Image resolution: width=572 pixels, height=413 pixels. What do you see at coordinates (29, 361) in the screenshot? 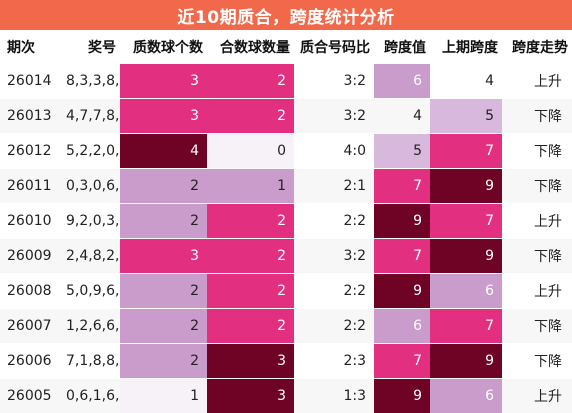
I see `cell-period: 26006` at bounding box center [29, 361].